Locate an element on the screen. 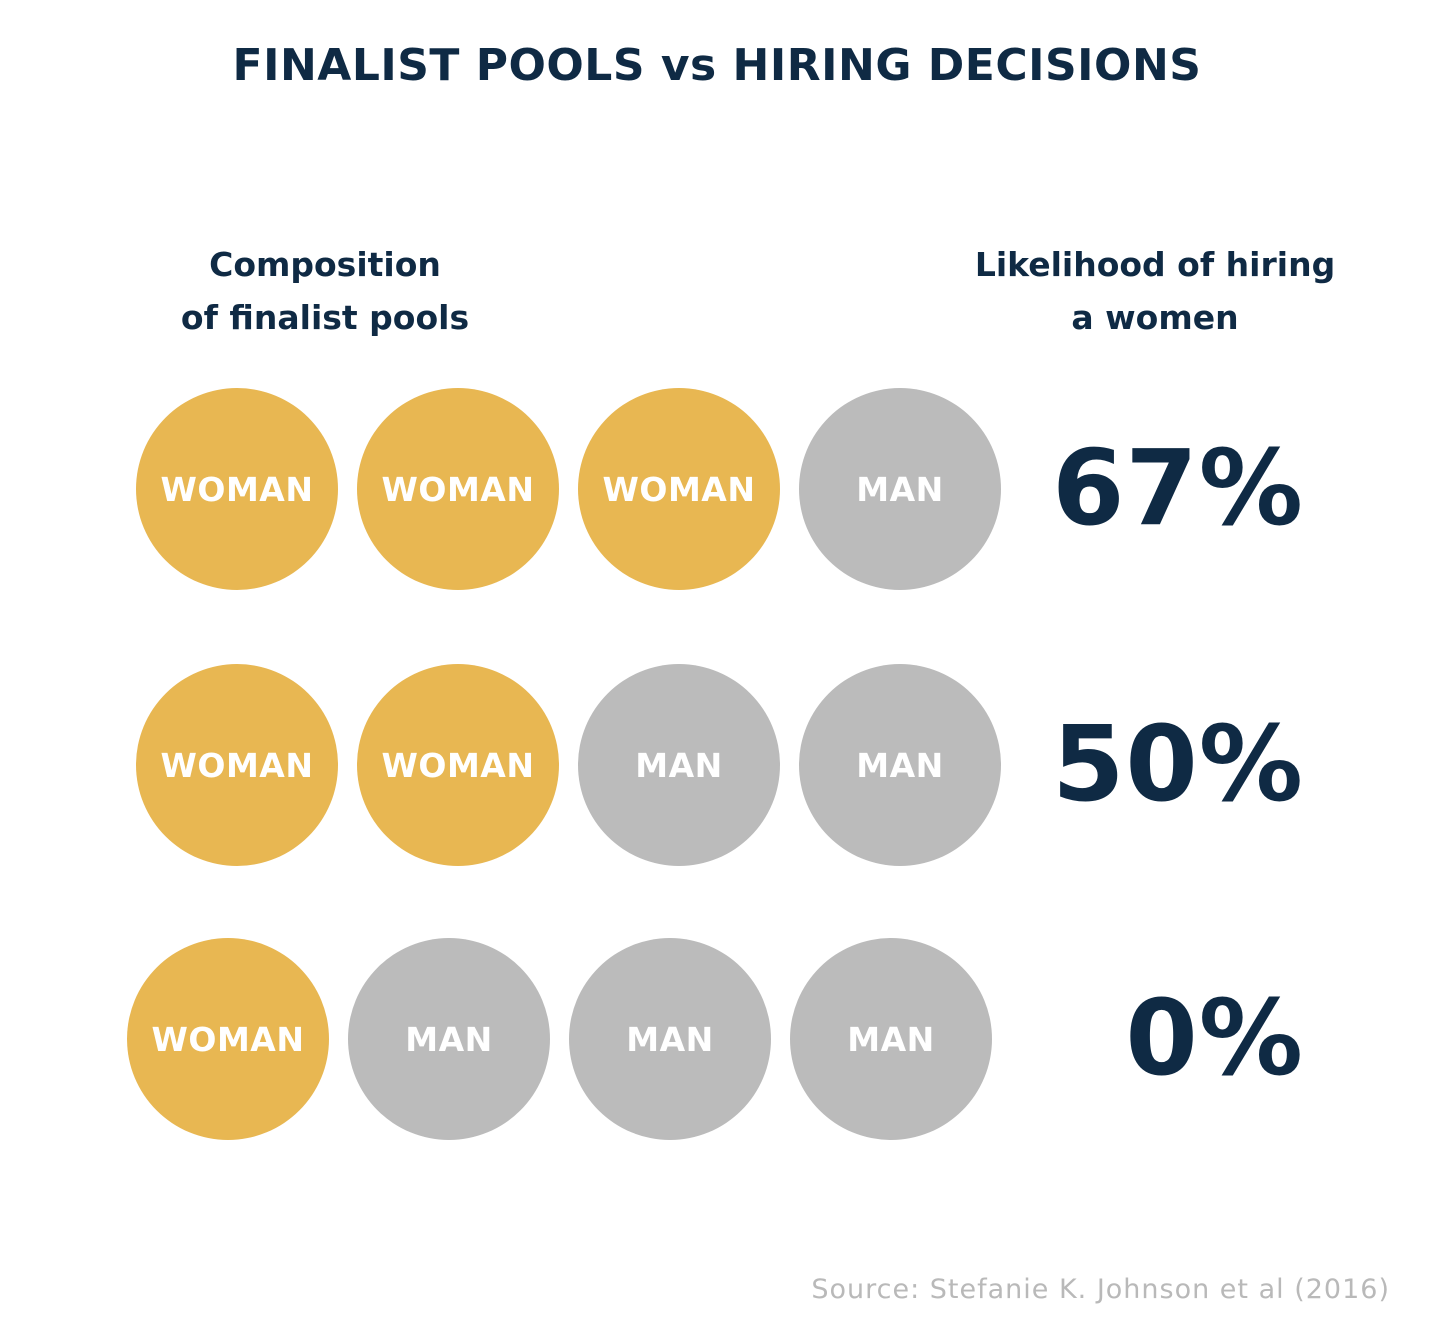 The height and width of the screenshot is (1334, 1434). pool-composition-header-line-1: Composition is located at coordinates (325, 264).